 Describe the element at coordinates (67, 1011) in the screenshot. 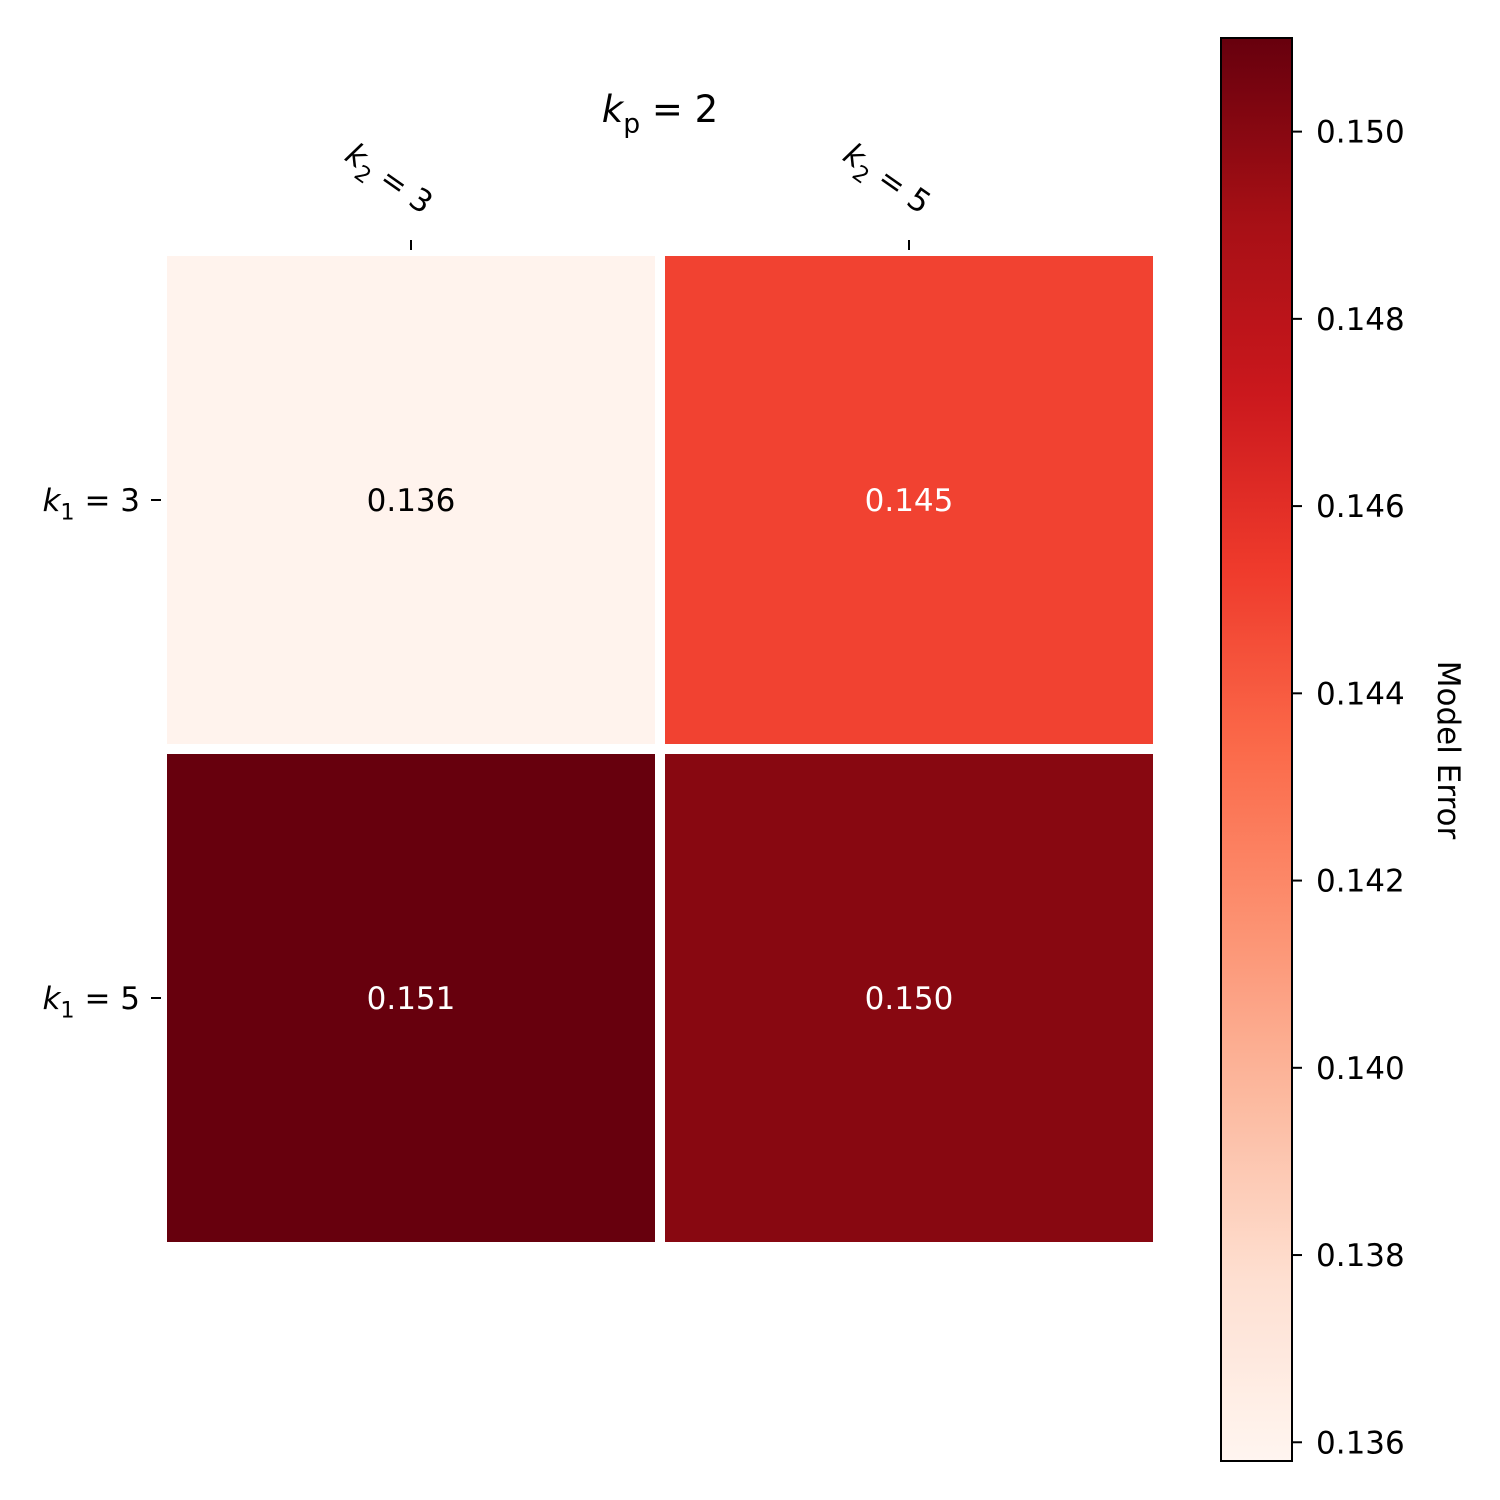

I see `y-tick-label-1-sub: 1` at that location.